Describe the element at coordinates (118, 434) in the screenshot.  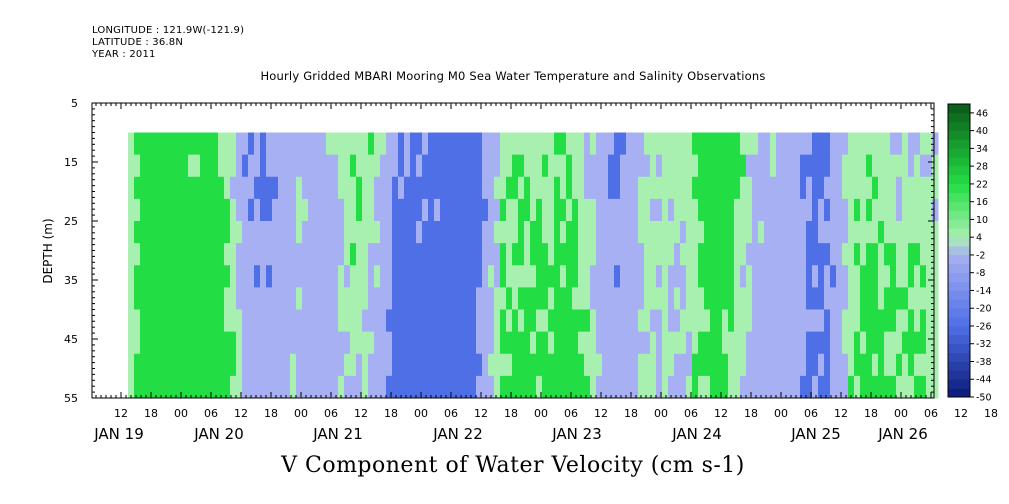
I see `x-day-label: JAN 19` at that location.